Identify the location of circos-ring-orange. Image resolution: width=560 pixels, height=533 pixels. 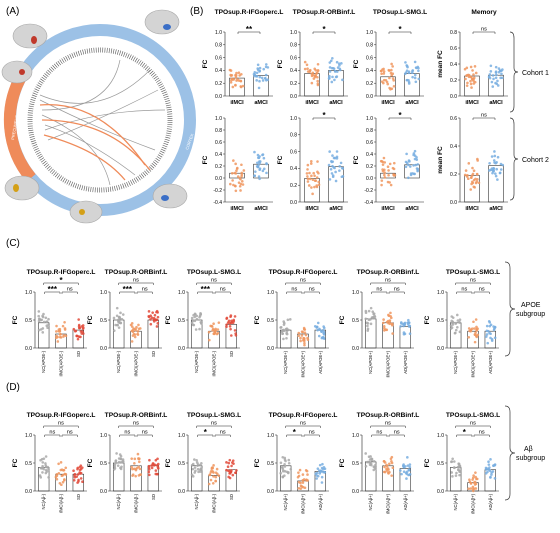
(19, 126).